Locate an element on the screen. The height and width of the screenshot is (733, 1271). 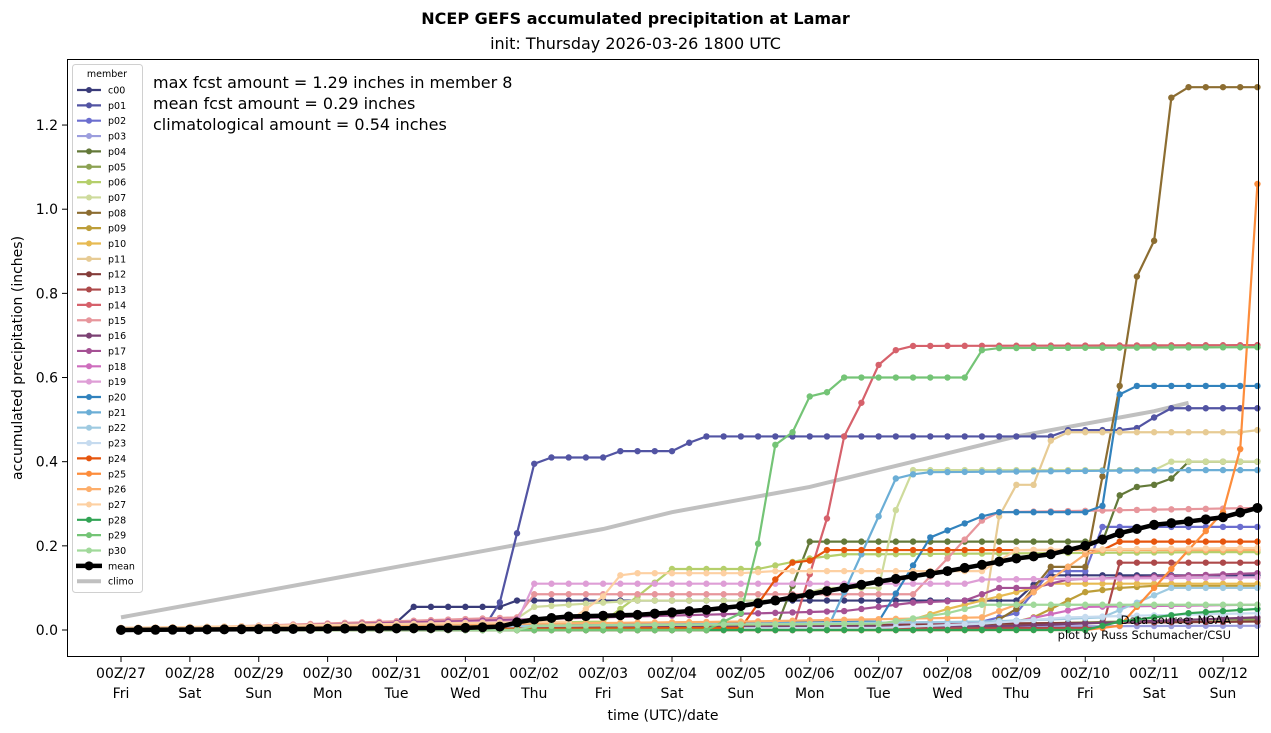
x-tick-label-date: 00Z/03 is located at coordinates (603, 674).